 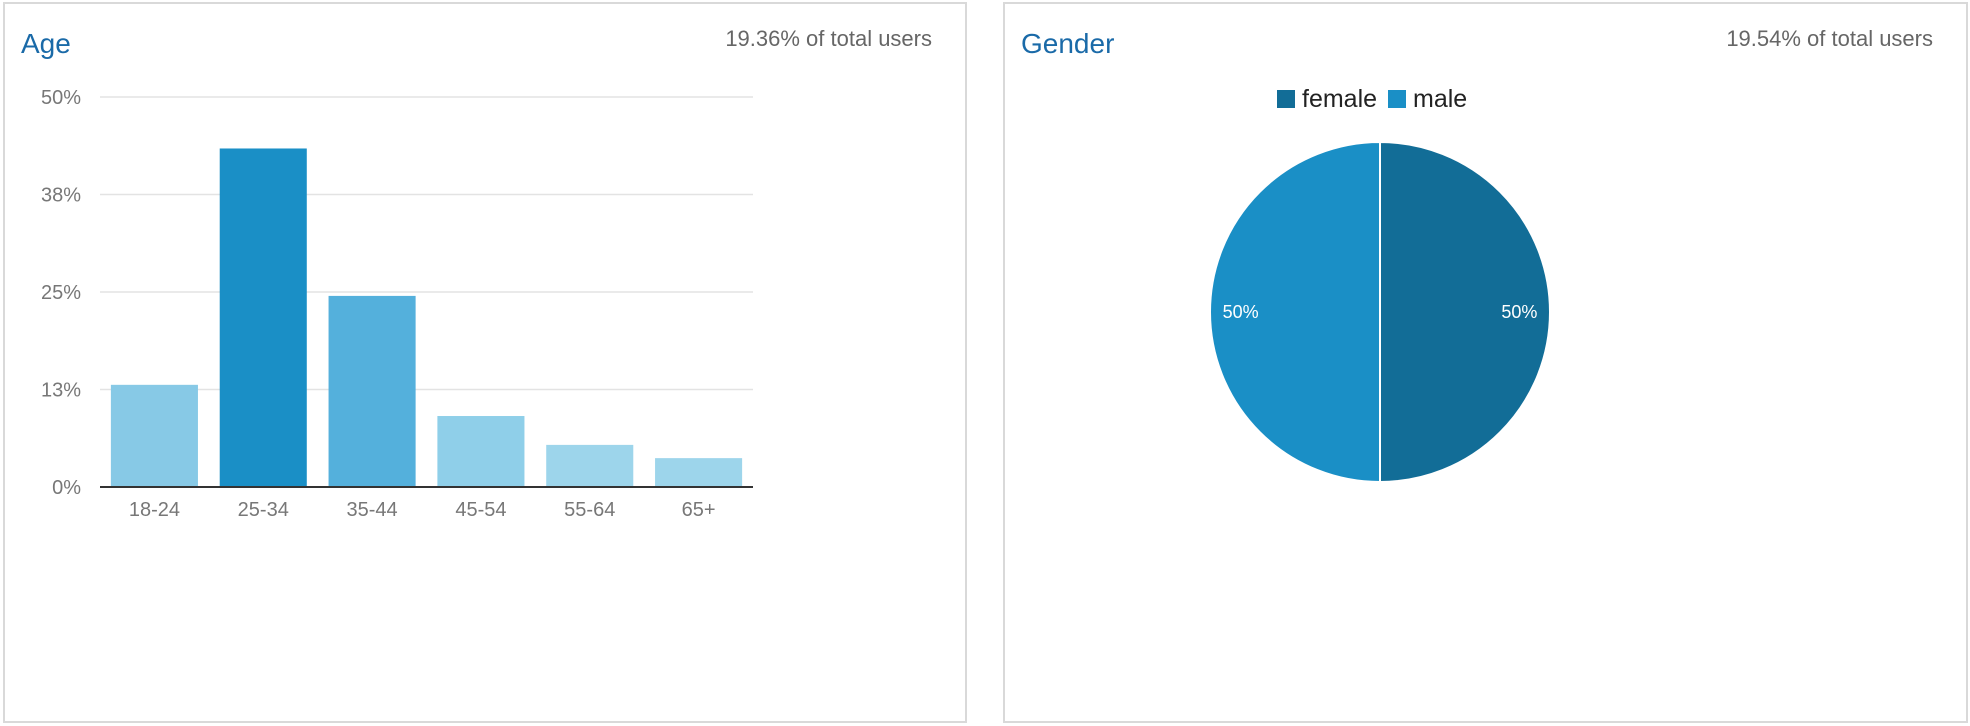 I want to click on pie-slice-label-female: 50%, so click(x=1519, y=312).